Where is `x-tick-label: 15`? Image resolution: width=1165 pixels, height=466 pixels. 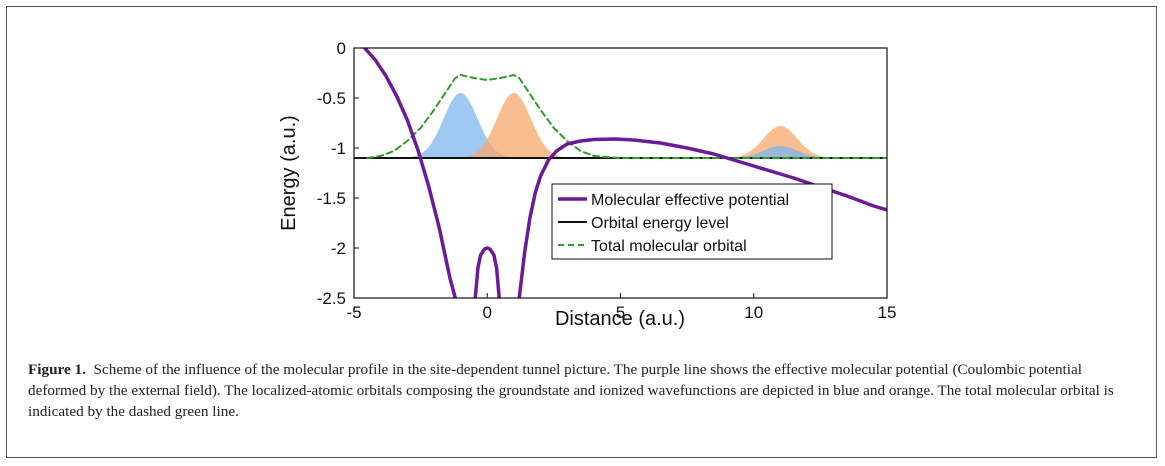
x-tick-label: 15 is located at coordinates (887, 312).